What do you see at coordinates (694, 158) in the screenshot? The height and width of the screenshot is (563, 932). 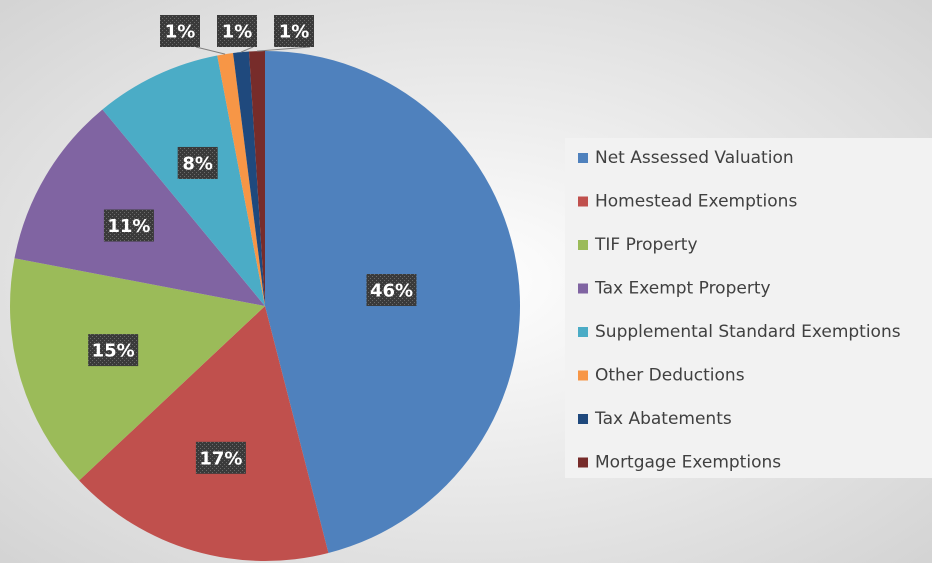 I see `legend-label: Net Assessed Valuation` at bounding box center [694, 158].